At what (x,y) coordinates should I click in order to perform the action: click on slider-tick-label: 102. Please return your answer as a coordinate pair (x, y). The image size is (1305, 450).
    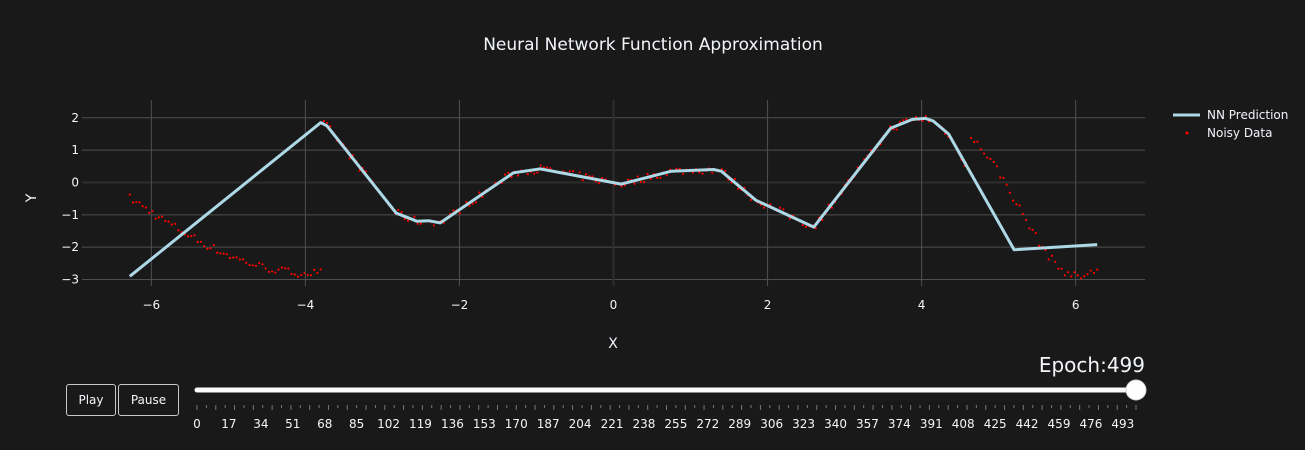
    Looking at the image, I should click on (388, 424).